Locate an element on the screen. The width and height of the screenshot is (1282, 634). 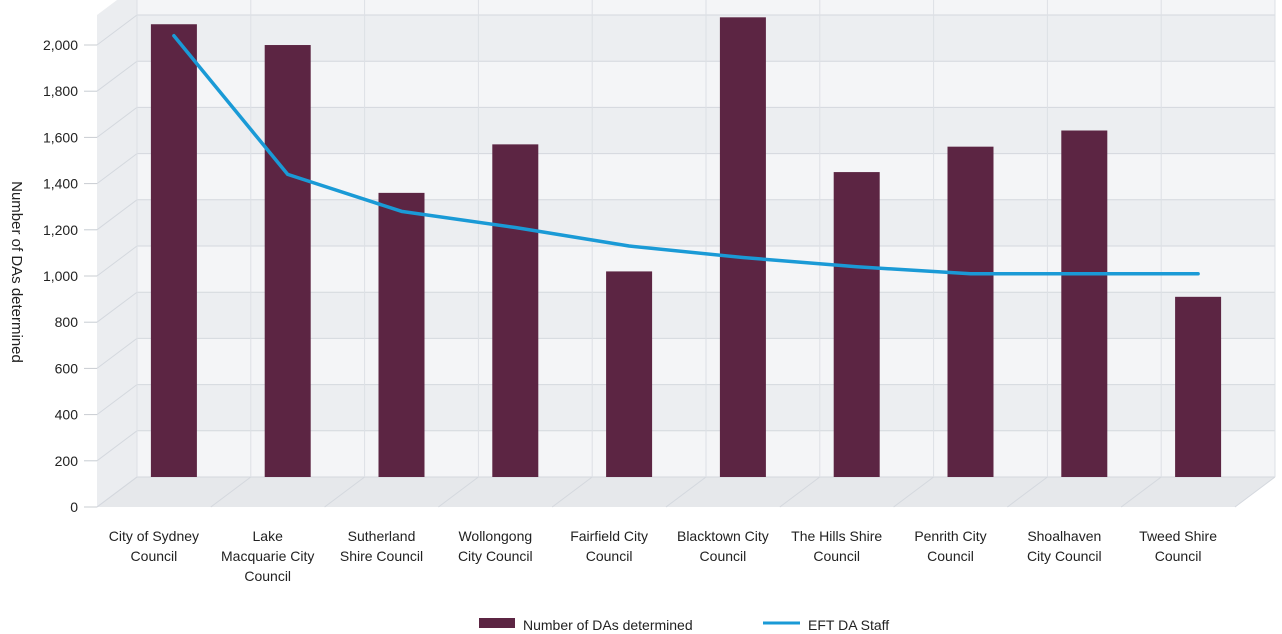
x-category-label: The Hills Shire Council is located at coordinates (836, 546).